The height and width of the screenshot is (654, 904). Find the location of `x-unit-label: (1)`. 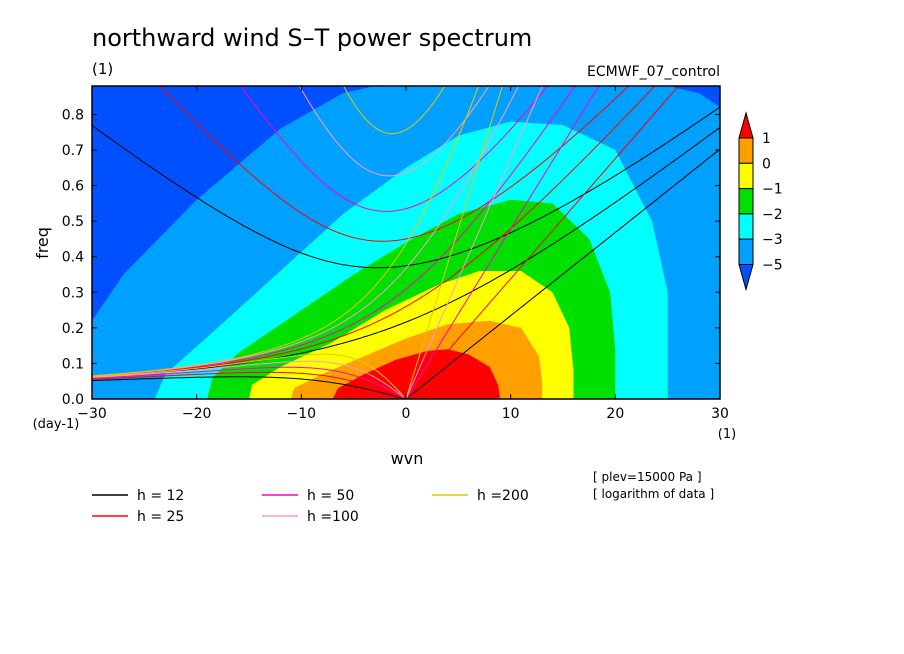

x-unit-label: (1) is located at coordinates (727, 434).